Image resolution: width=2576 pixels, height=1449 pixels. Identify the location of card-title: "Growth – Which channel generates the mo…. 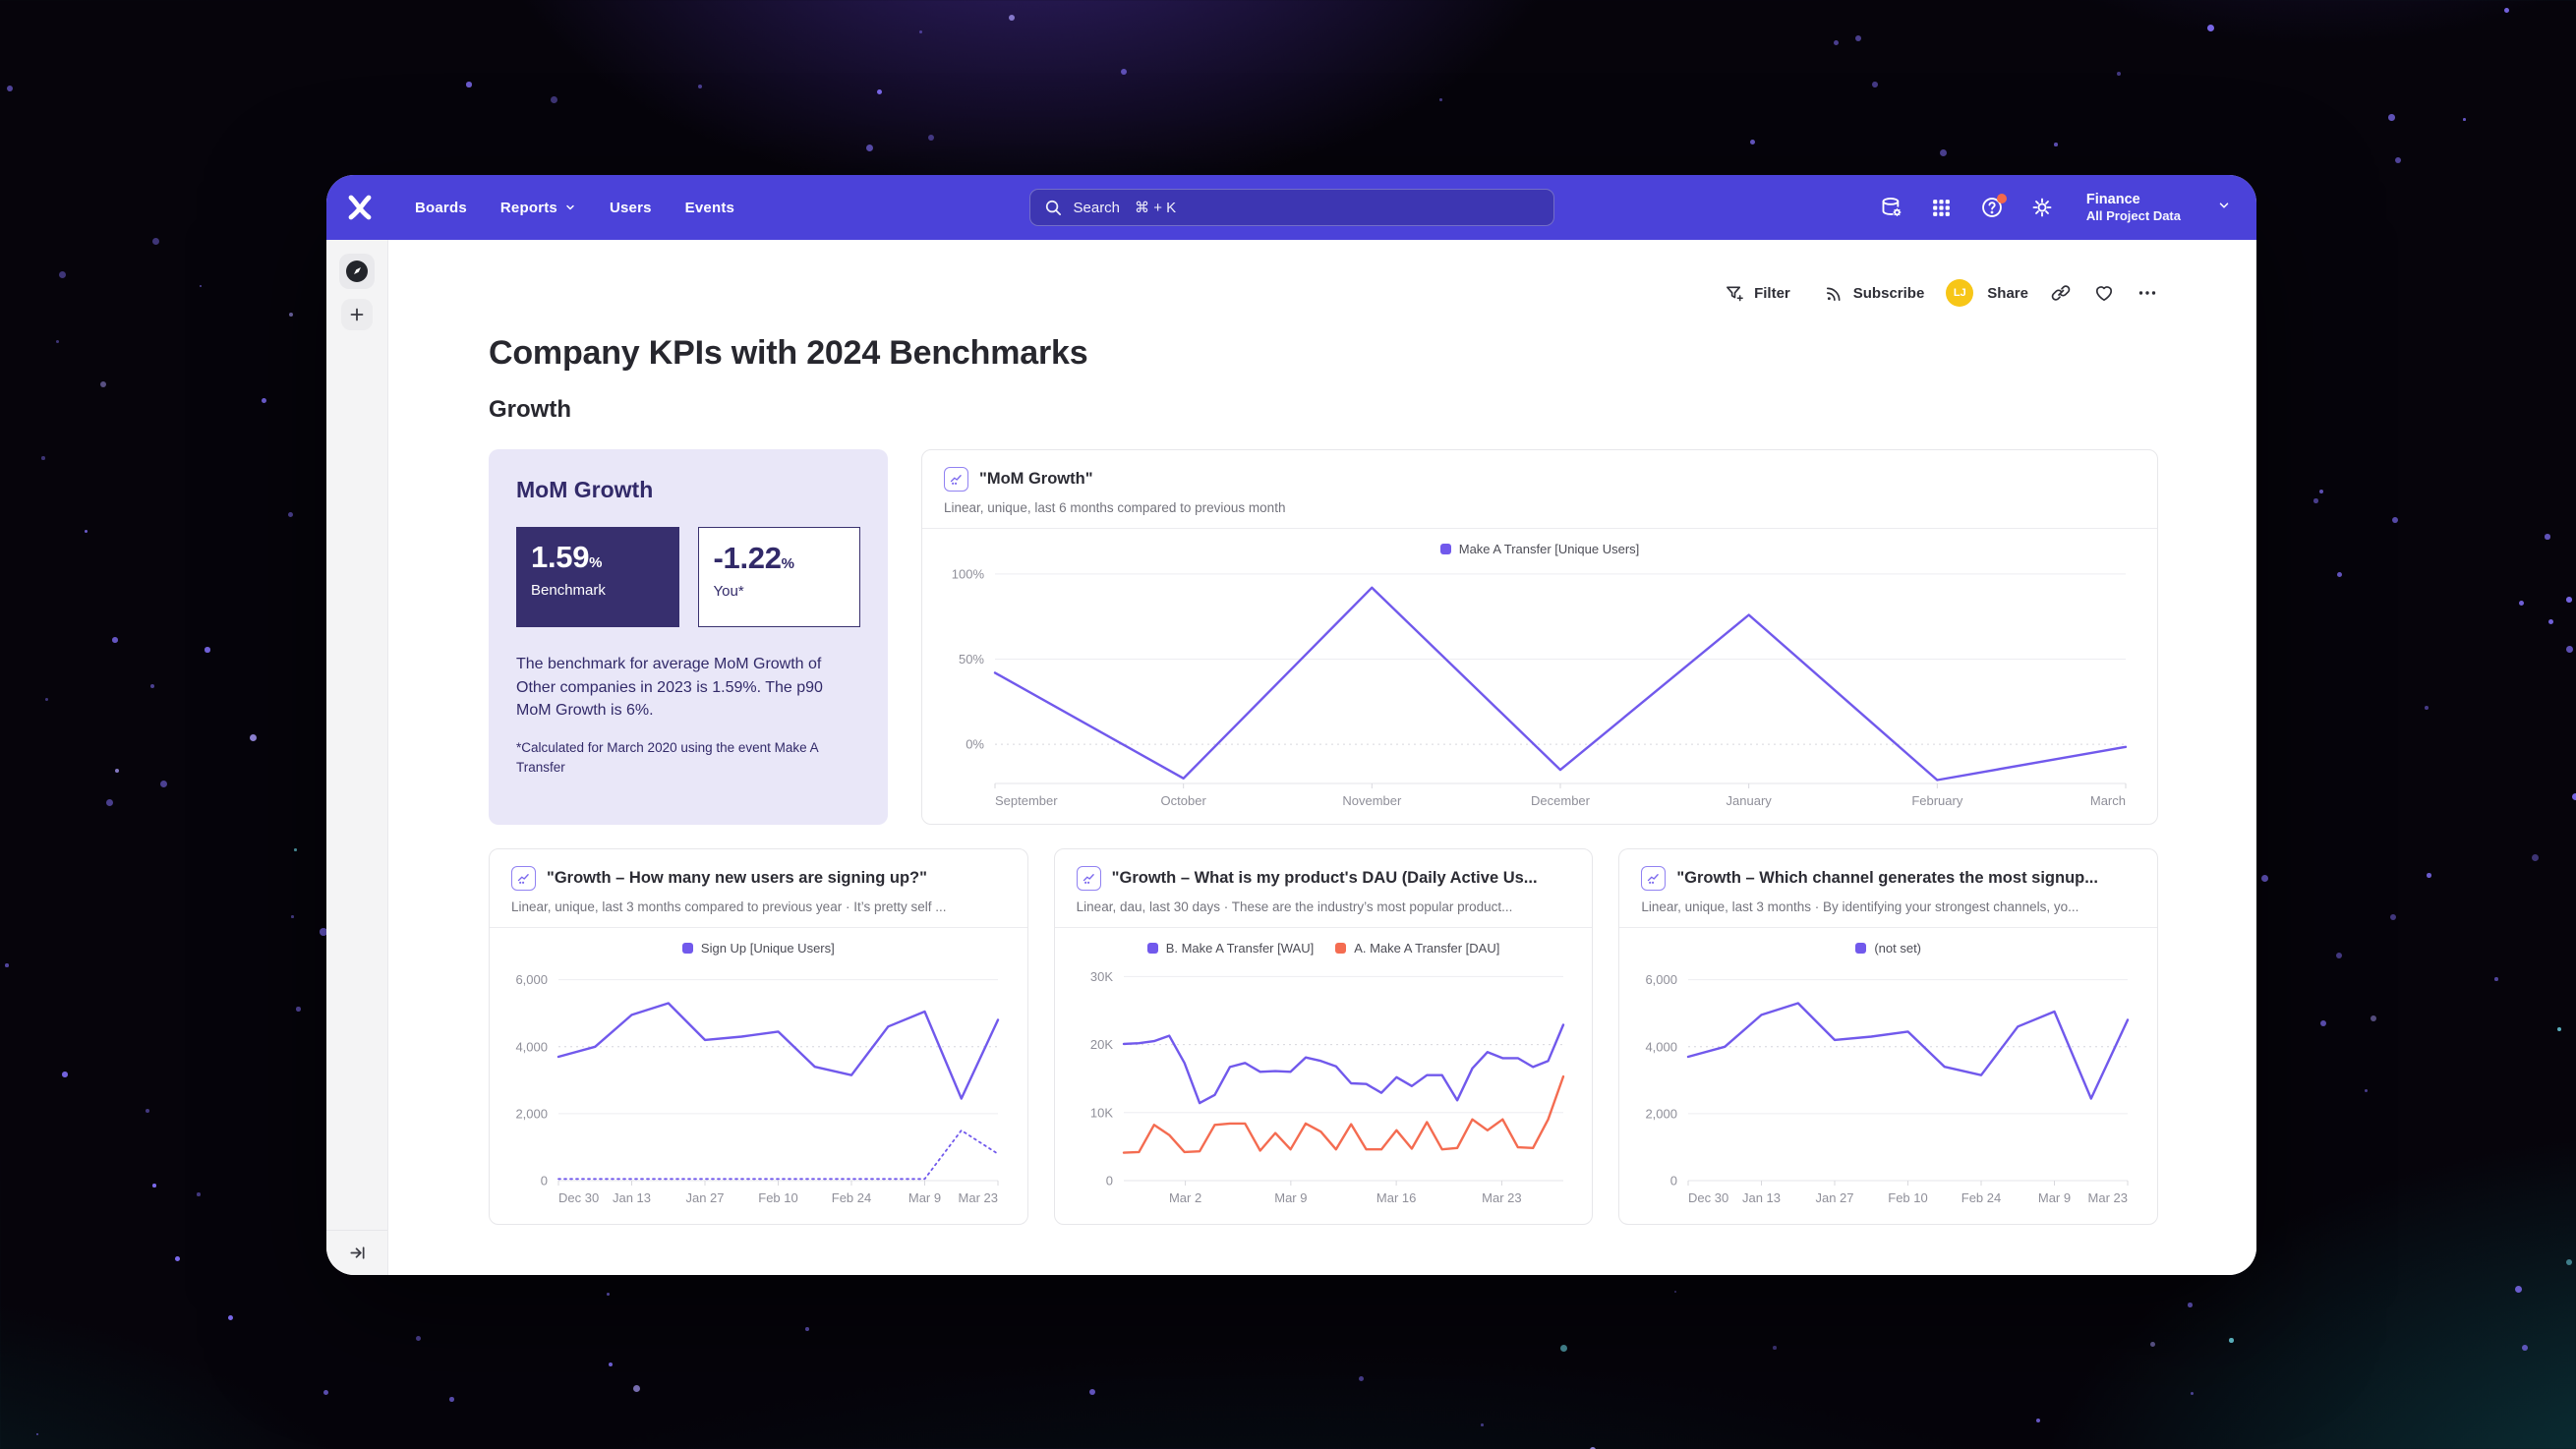
(1887, 878).